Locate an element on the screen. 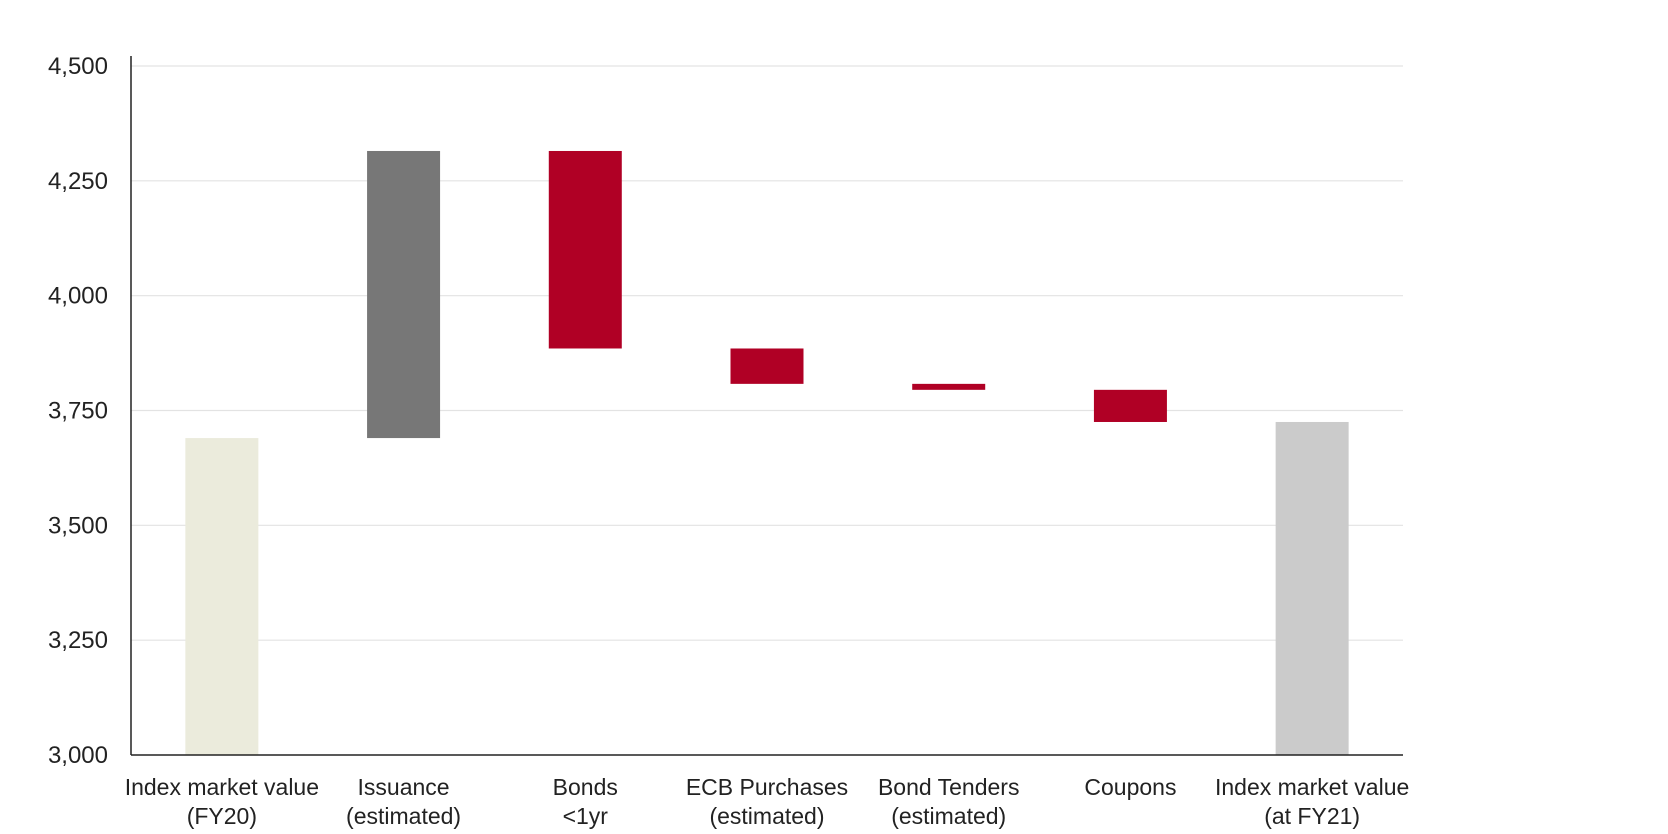  y-tick-label: 4,500 is located at coordinates (78, 66).